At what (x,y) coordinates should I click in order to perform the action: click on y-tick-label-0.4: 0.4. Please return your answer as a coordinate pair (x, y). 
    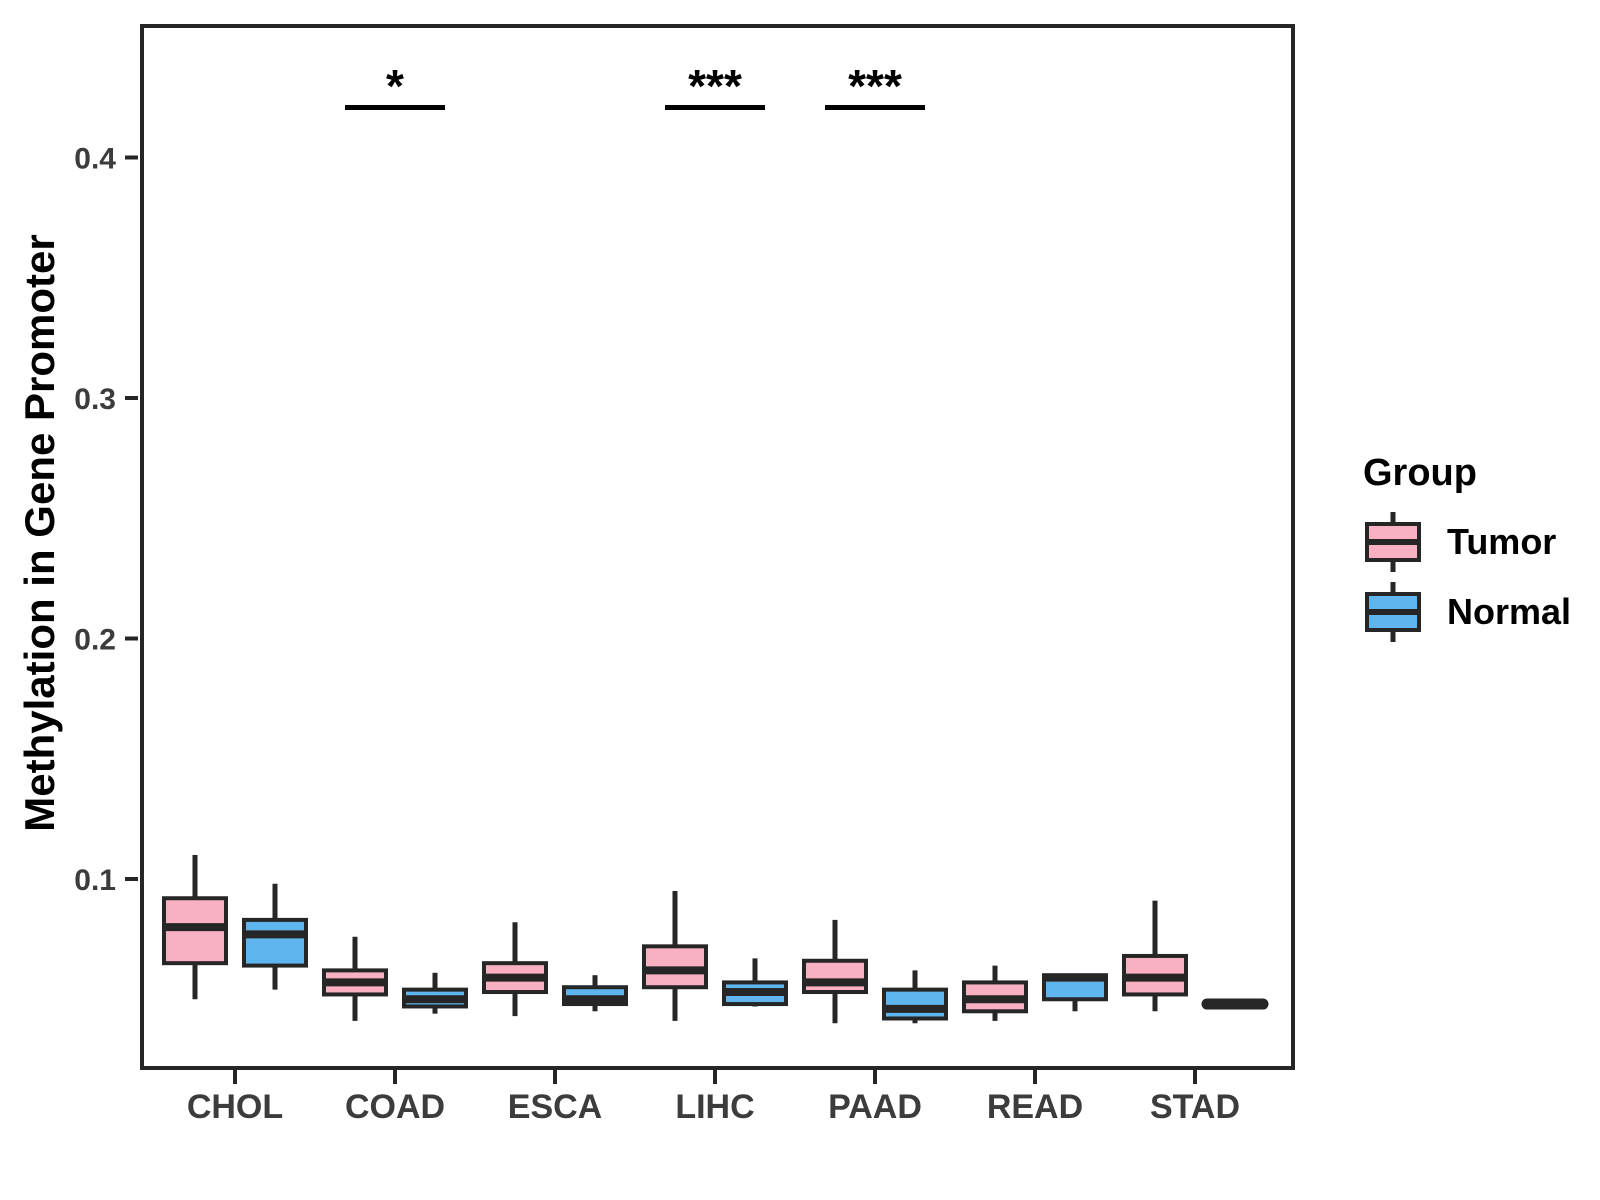
    Looking at the image, I should click on (95, 159).